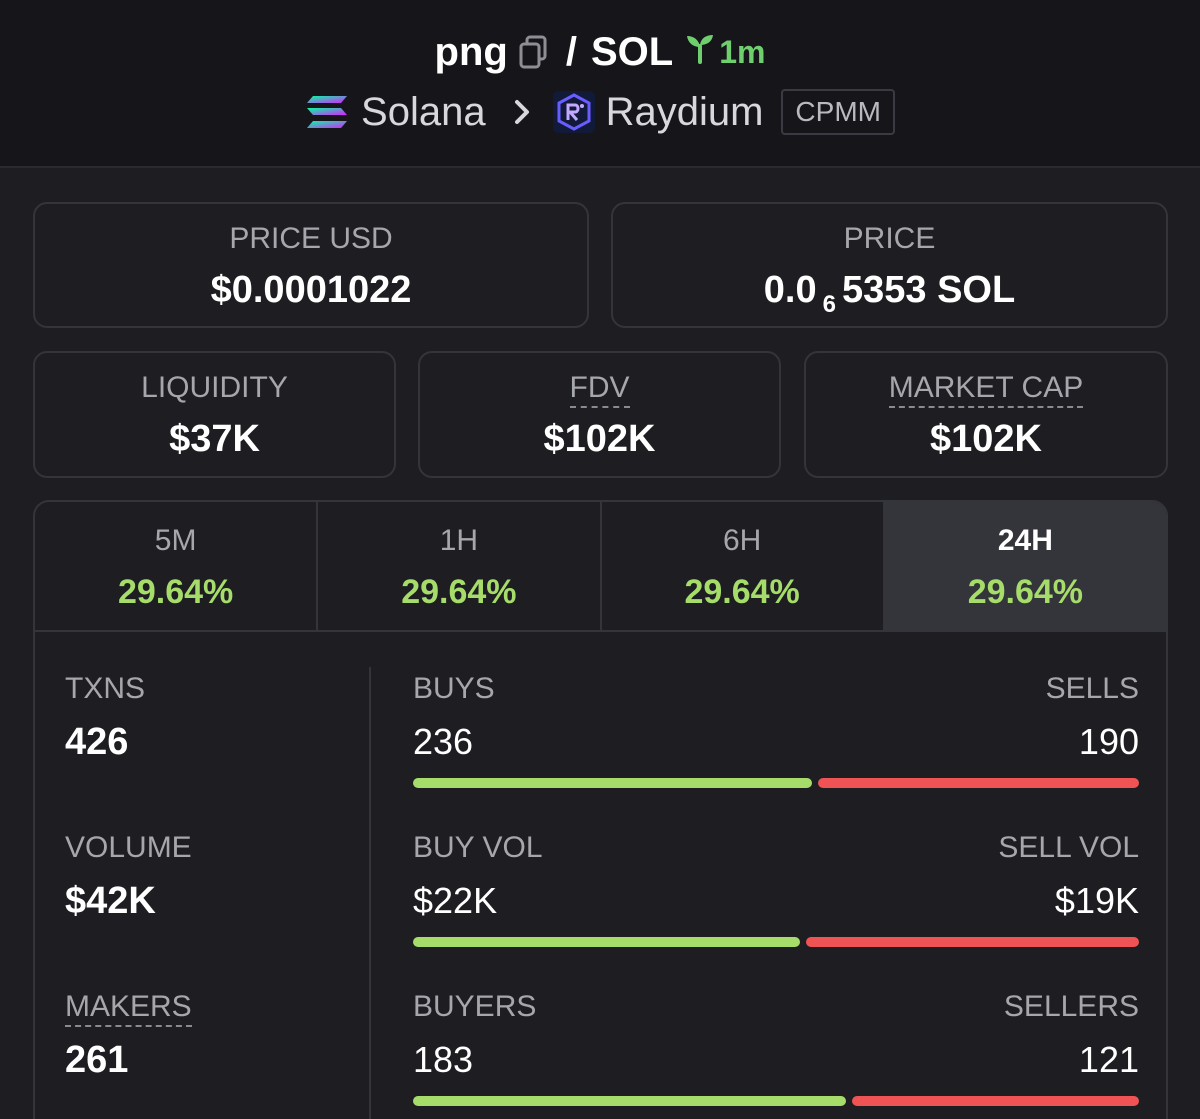 This screenshot has width=1200, height=1119. What do you see at coordinates (790, 290) in the screenshot?
I see `price-prefix: 0.0` at bounding box center [790, 290].